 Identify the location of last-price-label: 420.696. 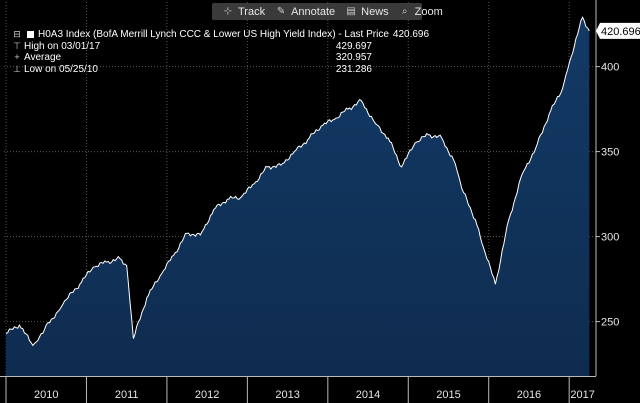
(620, 32).